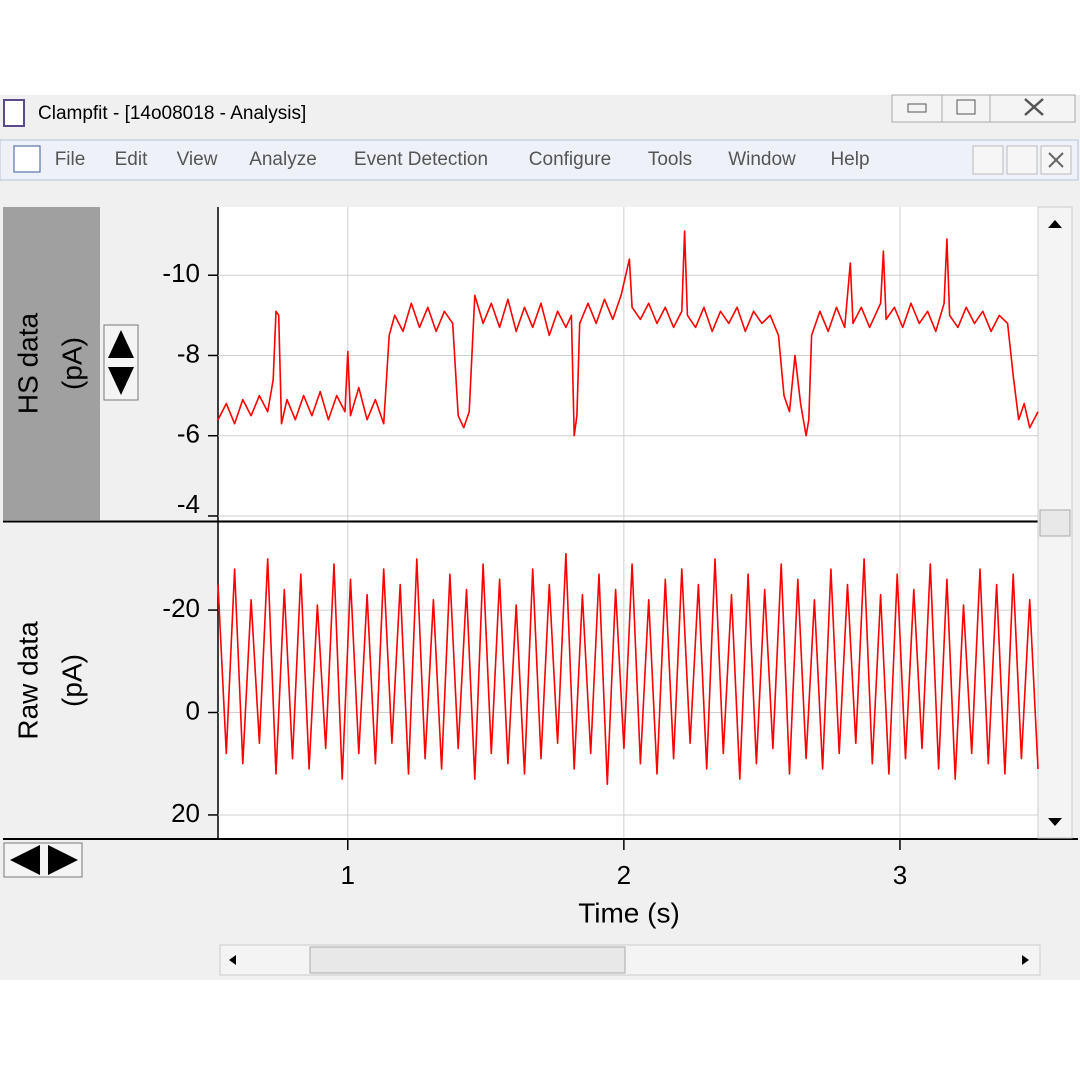  Describe the element at coordinates (283, 159) in the screenshot. I see `menu-item: Analyze` at that location.